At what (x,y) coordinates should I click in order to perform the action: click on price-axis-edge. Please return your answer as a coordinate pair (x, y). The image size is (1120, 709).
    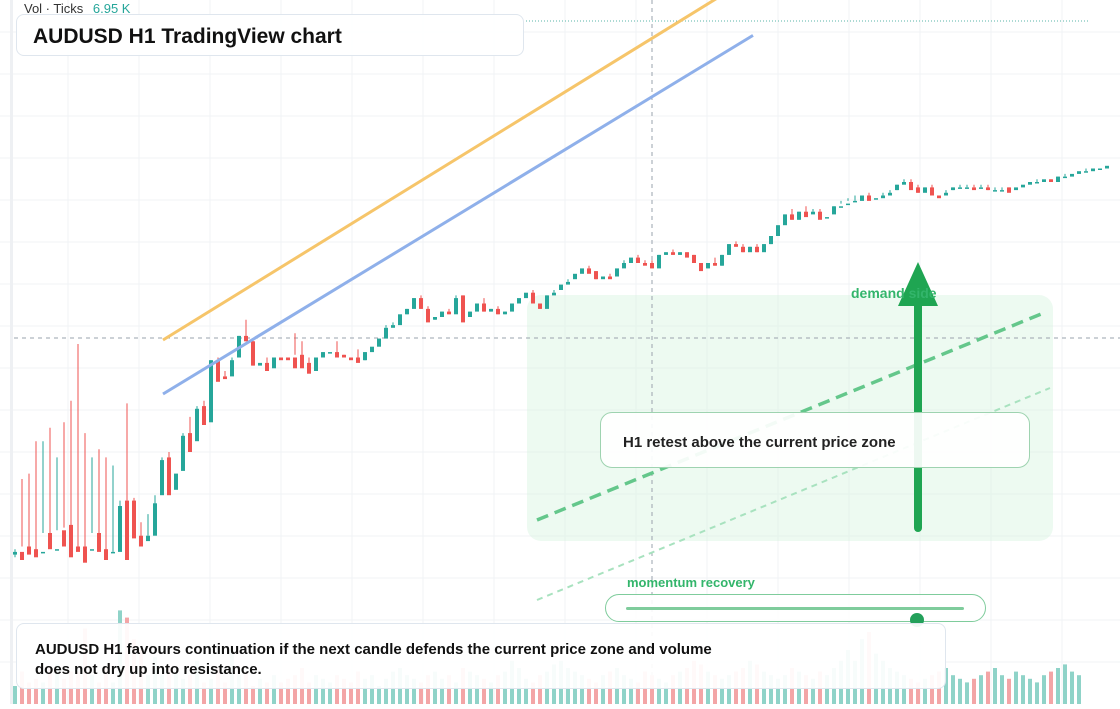
    Looking at the image, I should click on (11, 352).